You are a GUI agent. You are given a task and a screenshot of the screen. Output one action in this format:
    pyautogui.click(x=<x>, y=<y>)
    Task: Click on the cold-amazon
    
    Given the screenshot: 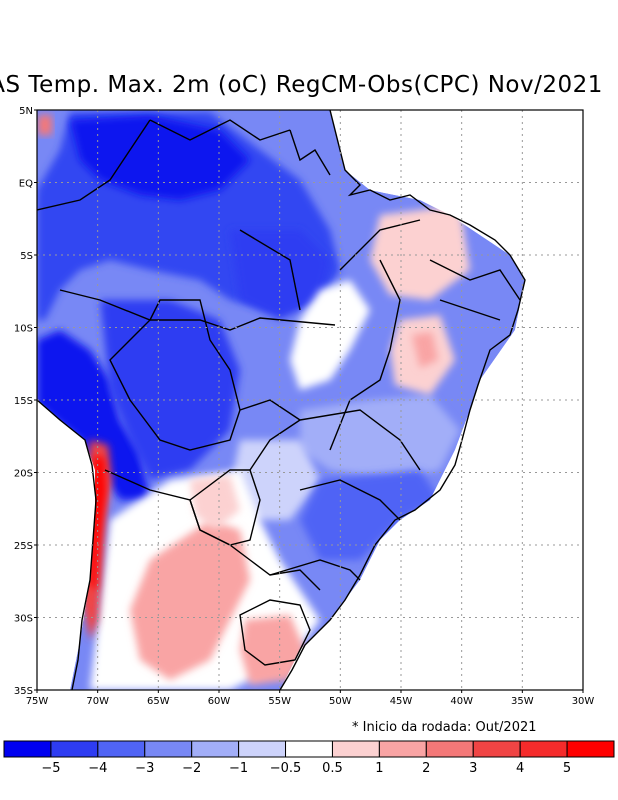 What is the action you would take?
    pyautogui.click(x=280, y=275)
    